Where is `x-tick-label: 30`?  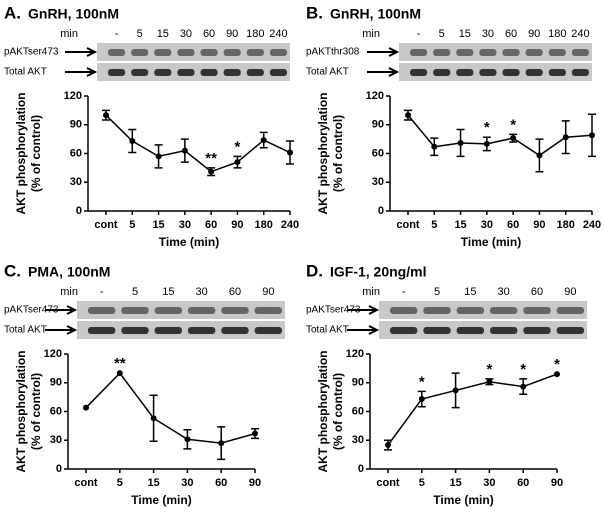 x-tick-label: 30 is located at coordinates (489, 483).